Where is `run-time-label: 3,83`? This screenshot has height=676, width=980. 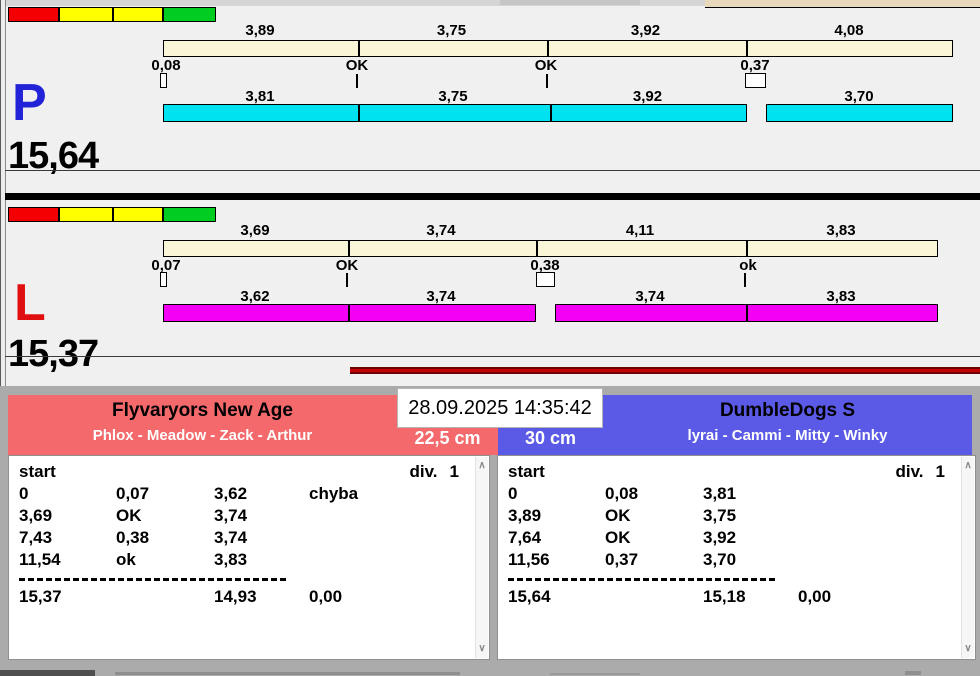 run-time-label: 3,83 is located at coordinates (841, 296).